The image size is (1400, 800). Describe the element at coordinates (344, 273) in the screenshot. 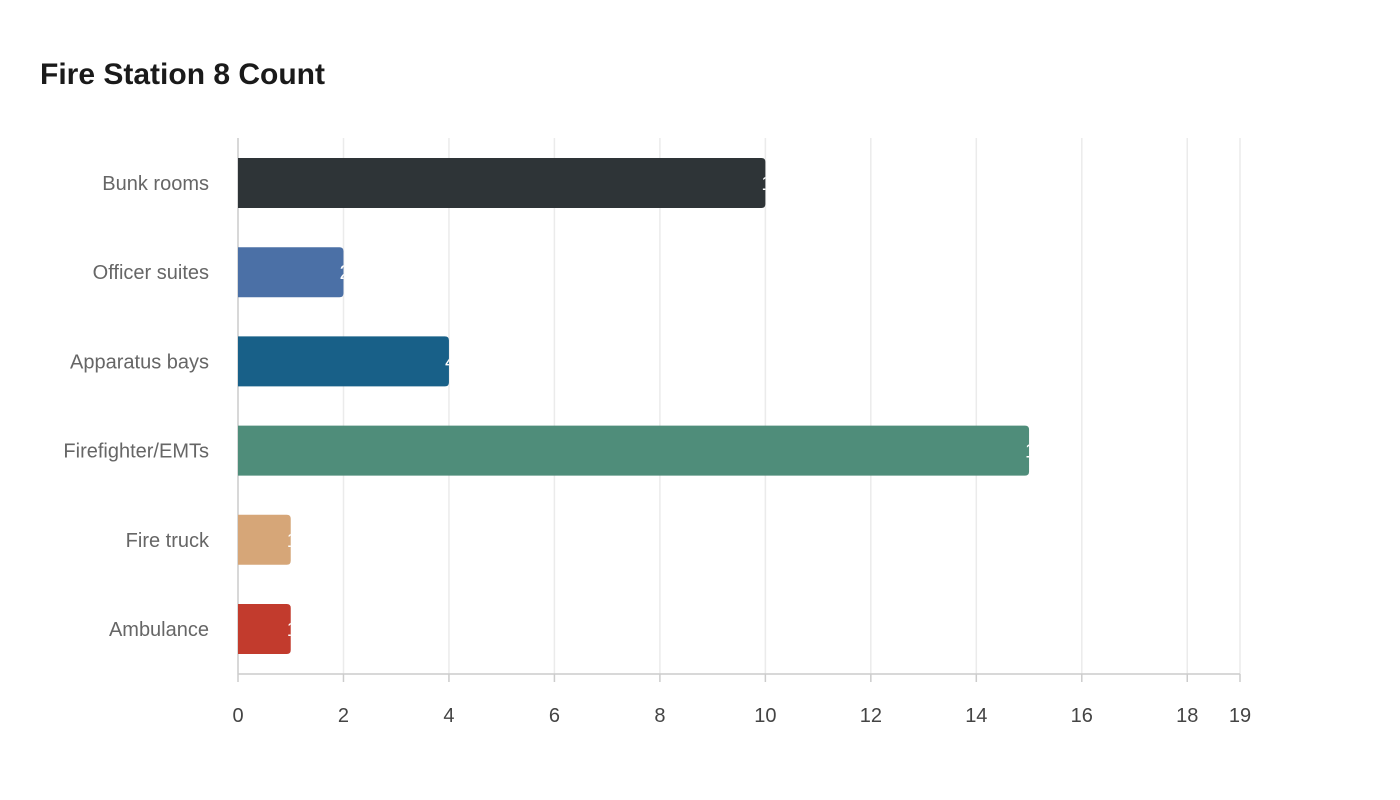

I see `value-label: 2` at that location.